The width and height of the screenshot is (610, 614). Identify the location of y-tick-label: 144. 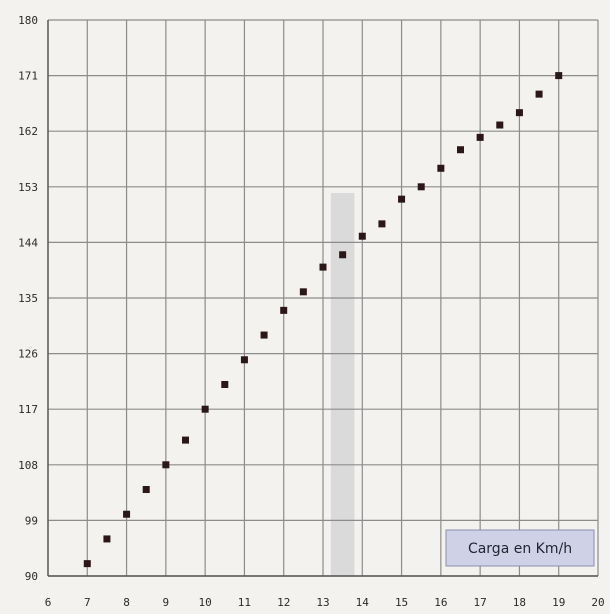
(28, 242).